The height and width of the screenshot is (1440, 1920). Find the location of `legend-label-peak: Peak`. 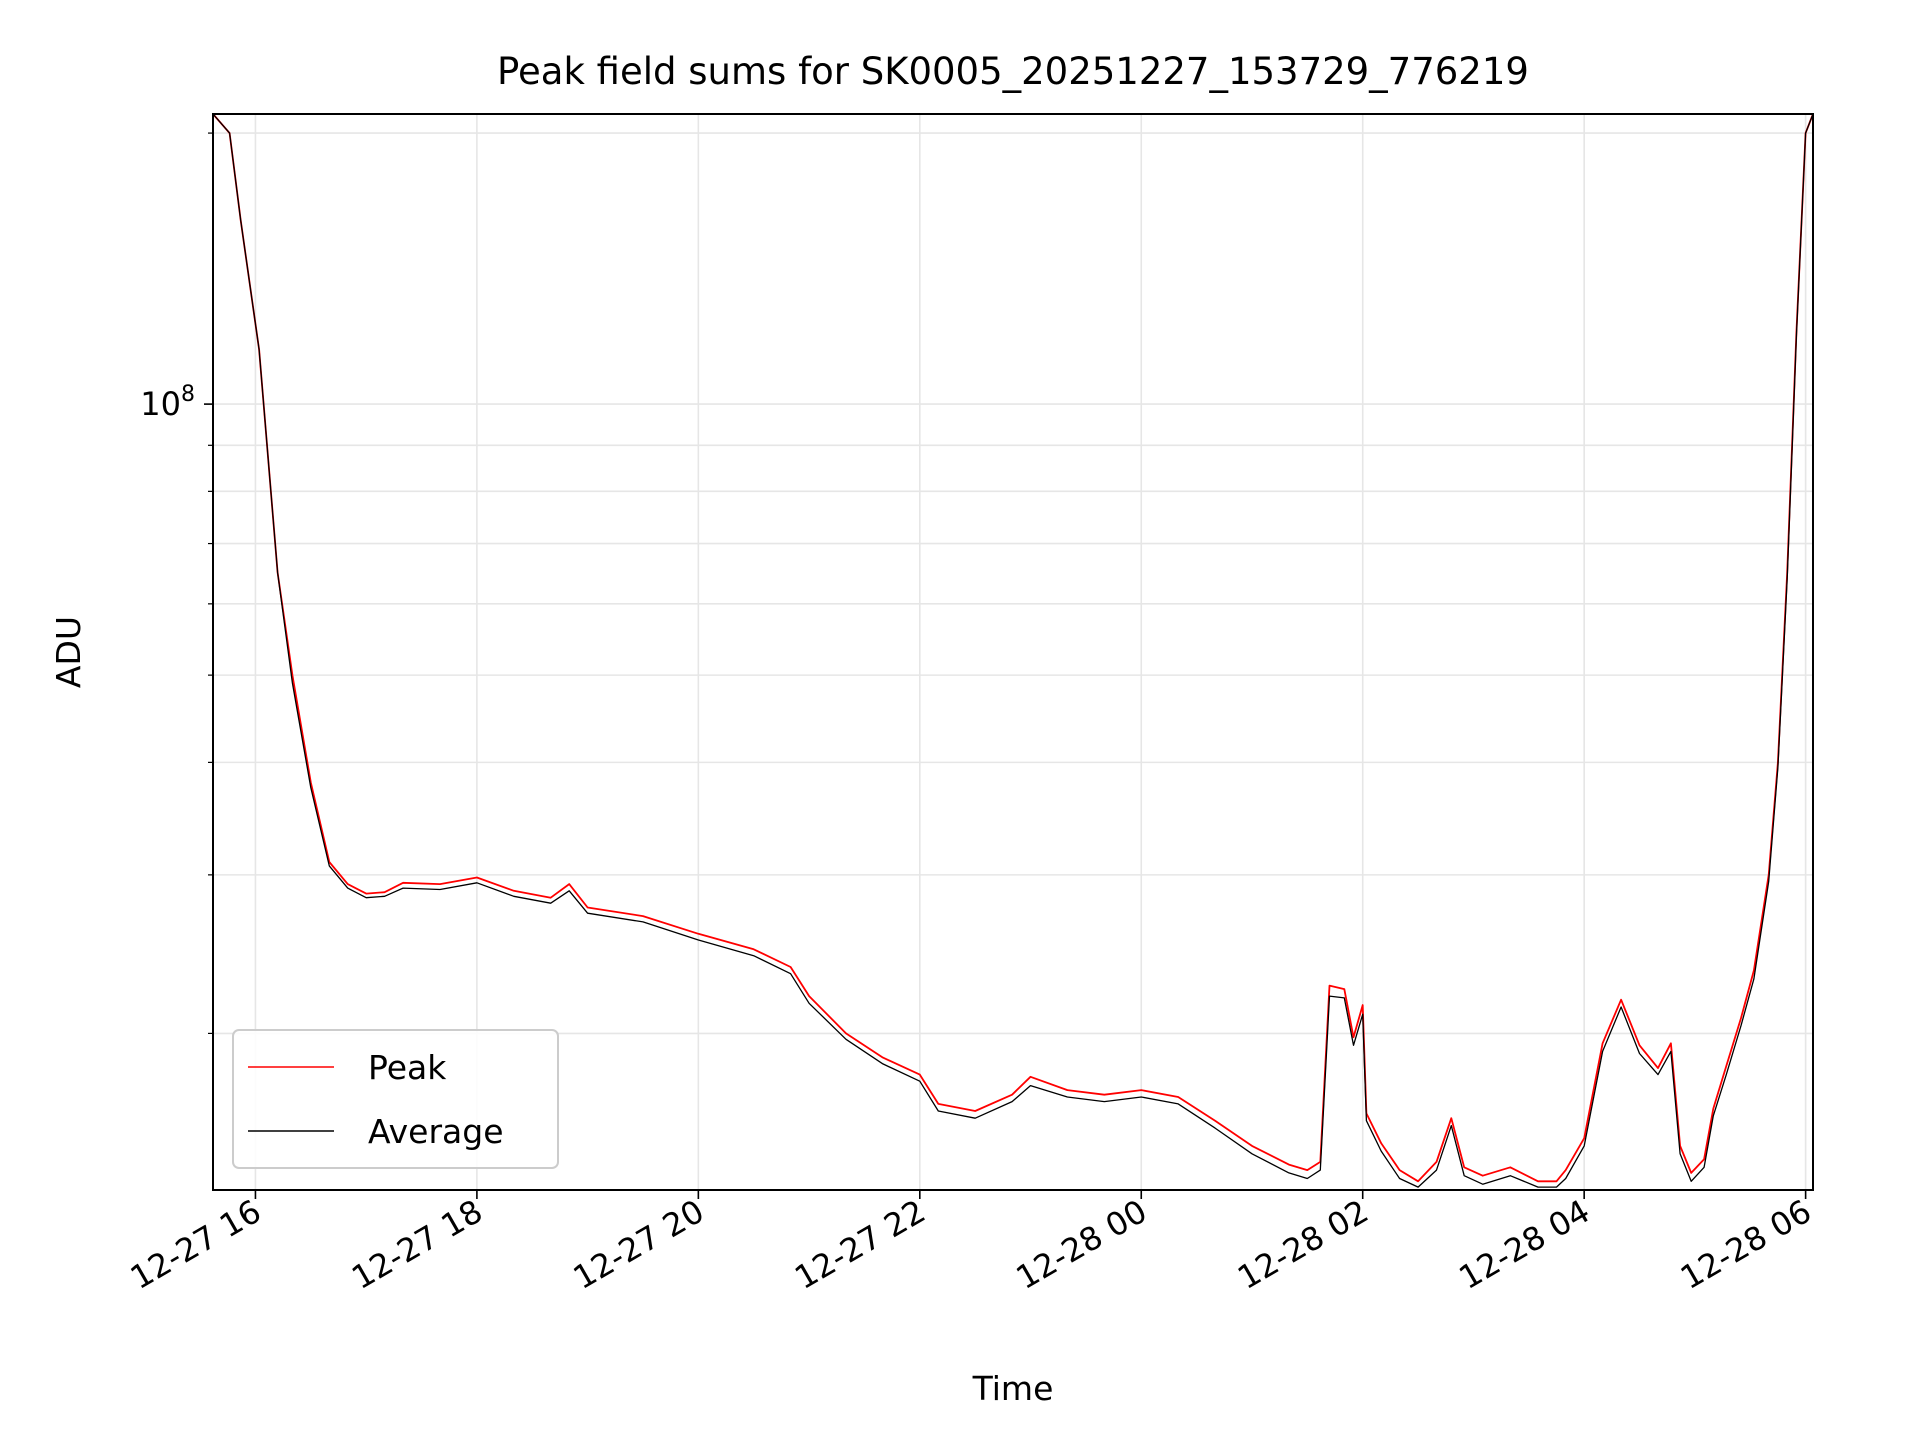

legend-label-peak: Peak is located at coordinates (407, 1067).